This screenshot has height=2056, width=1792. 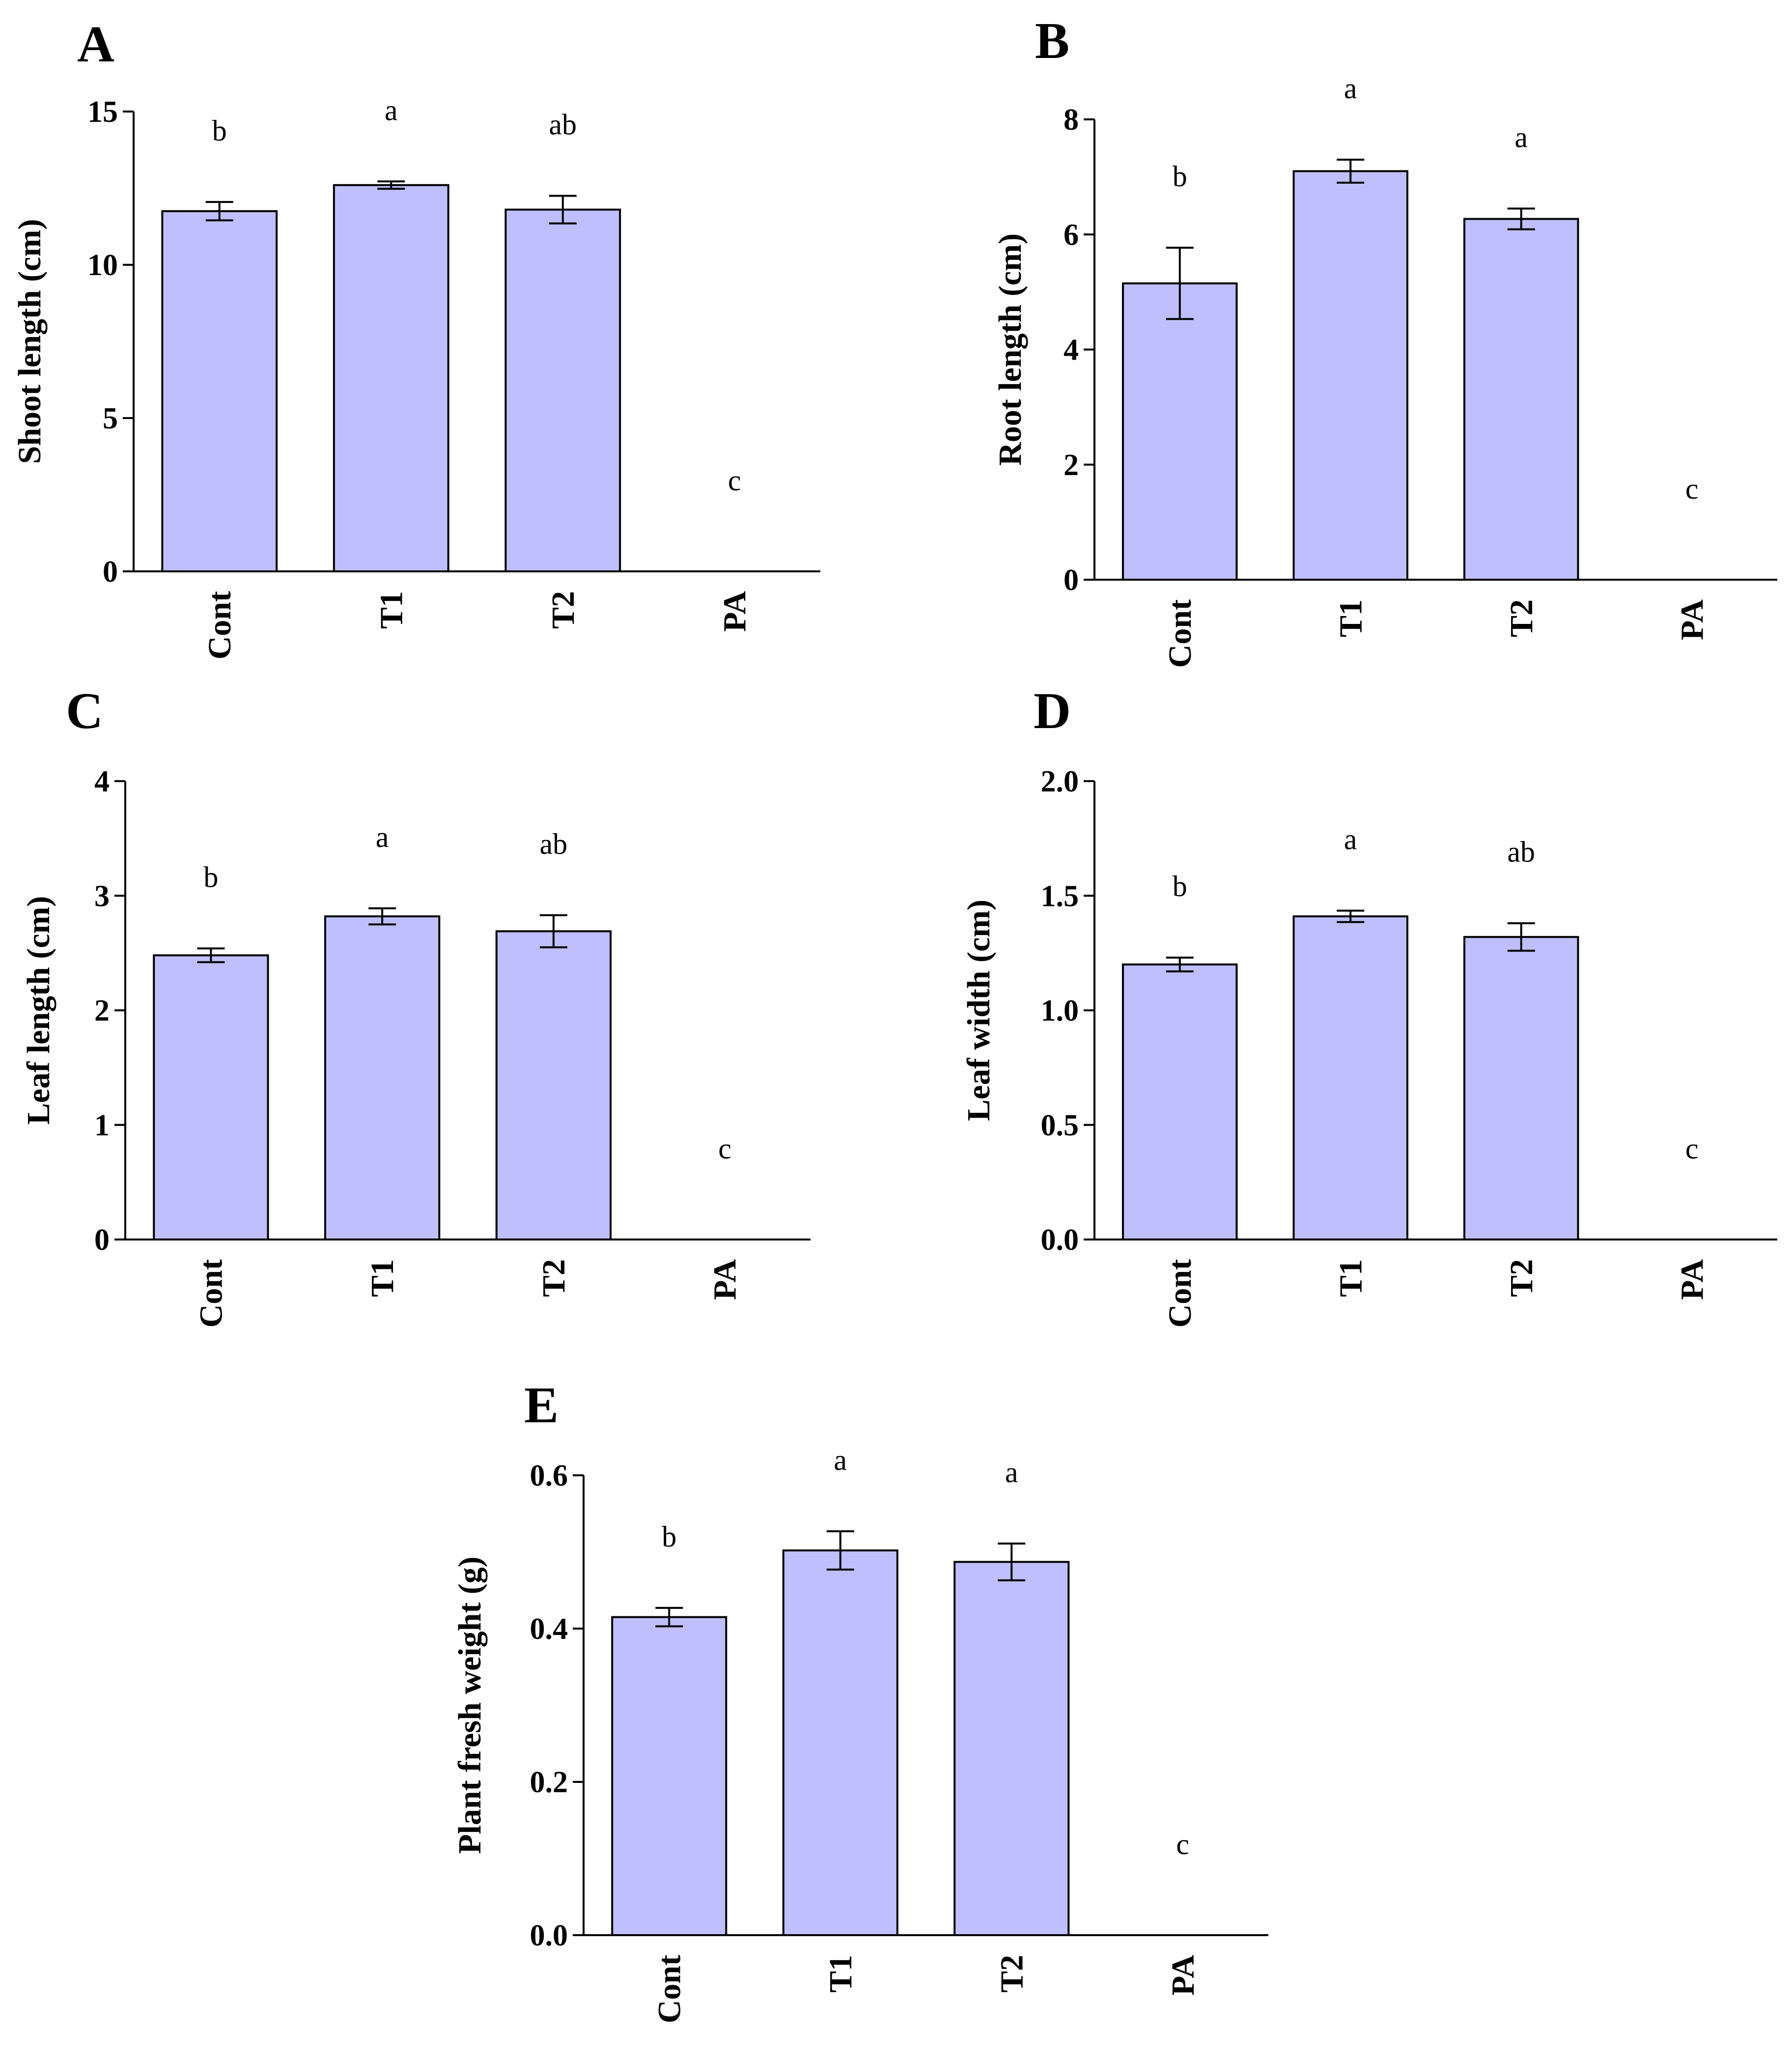 What do you see at coordinates (541, 1405) in the screenshot?
I see `panel-letter: E` at bounding box center [541, 1405].